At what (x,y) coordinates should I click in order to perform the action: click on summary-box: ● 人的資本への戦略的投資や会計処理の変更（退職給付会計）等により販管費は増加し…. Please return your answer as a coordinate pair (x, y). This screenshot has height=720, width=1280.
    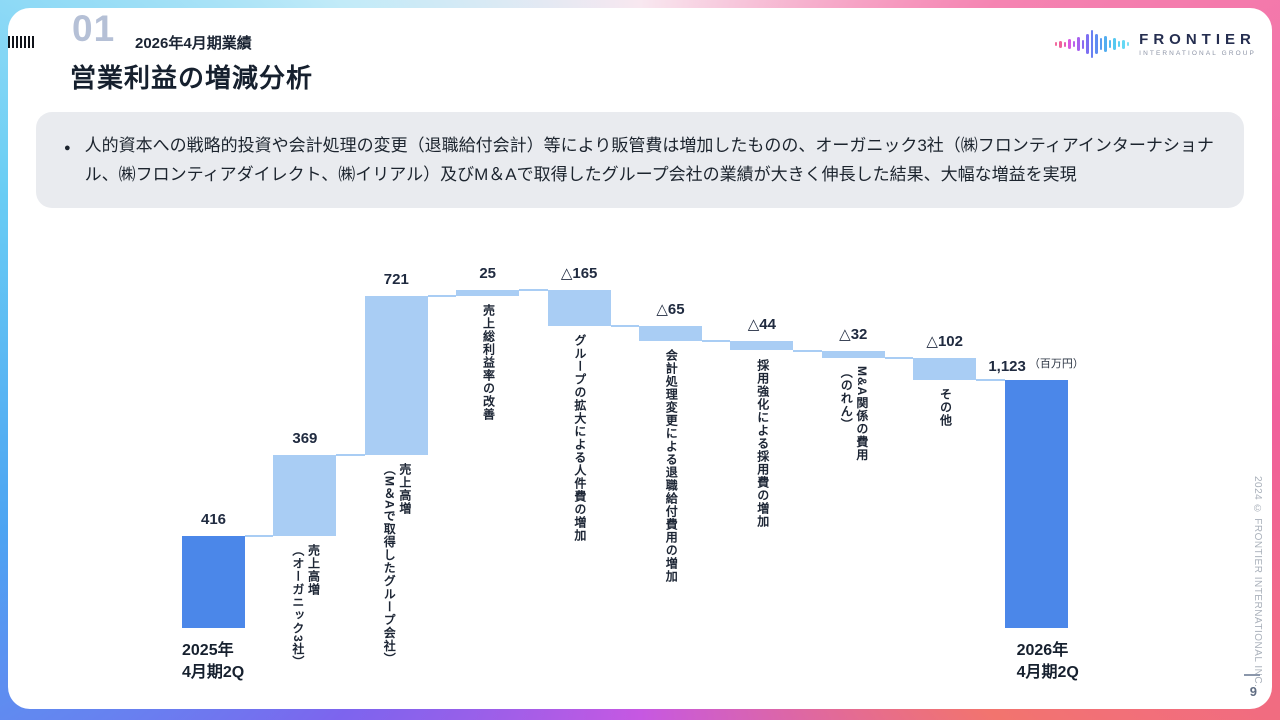
    Looking at the image, I should click on (640, 160).